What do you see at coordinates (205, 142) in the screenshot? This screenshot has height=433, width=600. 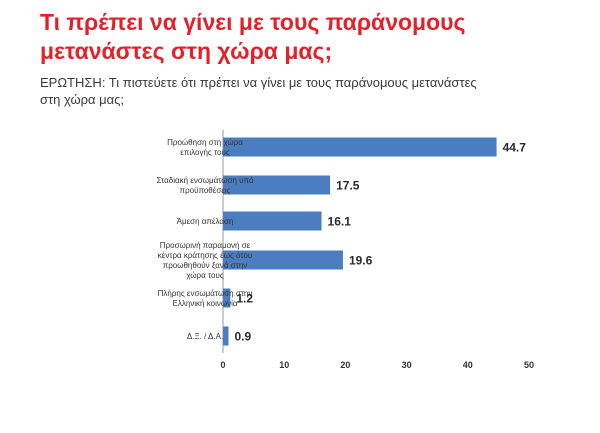 I see `category-label: Προώθηση στη χώρα` at bounding box center [205, 142].